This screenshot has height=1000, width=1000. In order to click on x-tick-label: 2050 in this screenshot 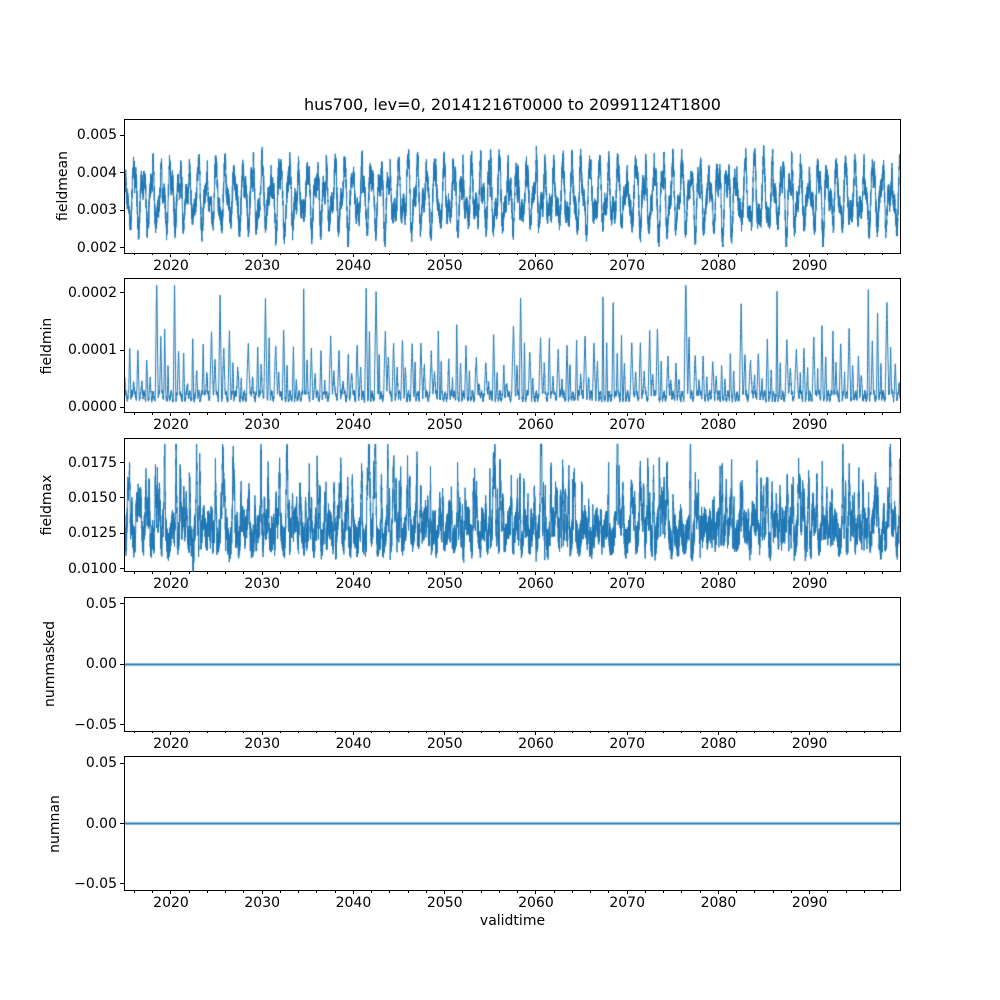, I will do `click(444, 903)`.